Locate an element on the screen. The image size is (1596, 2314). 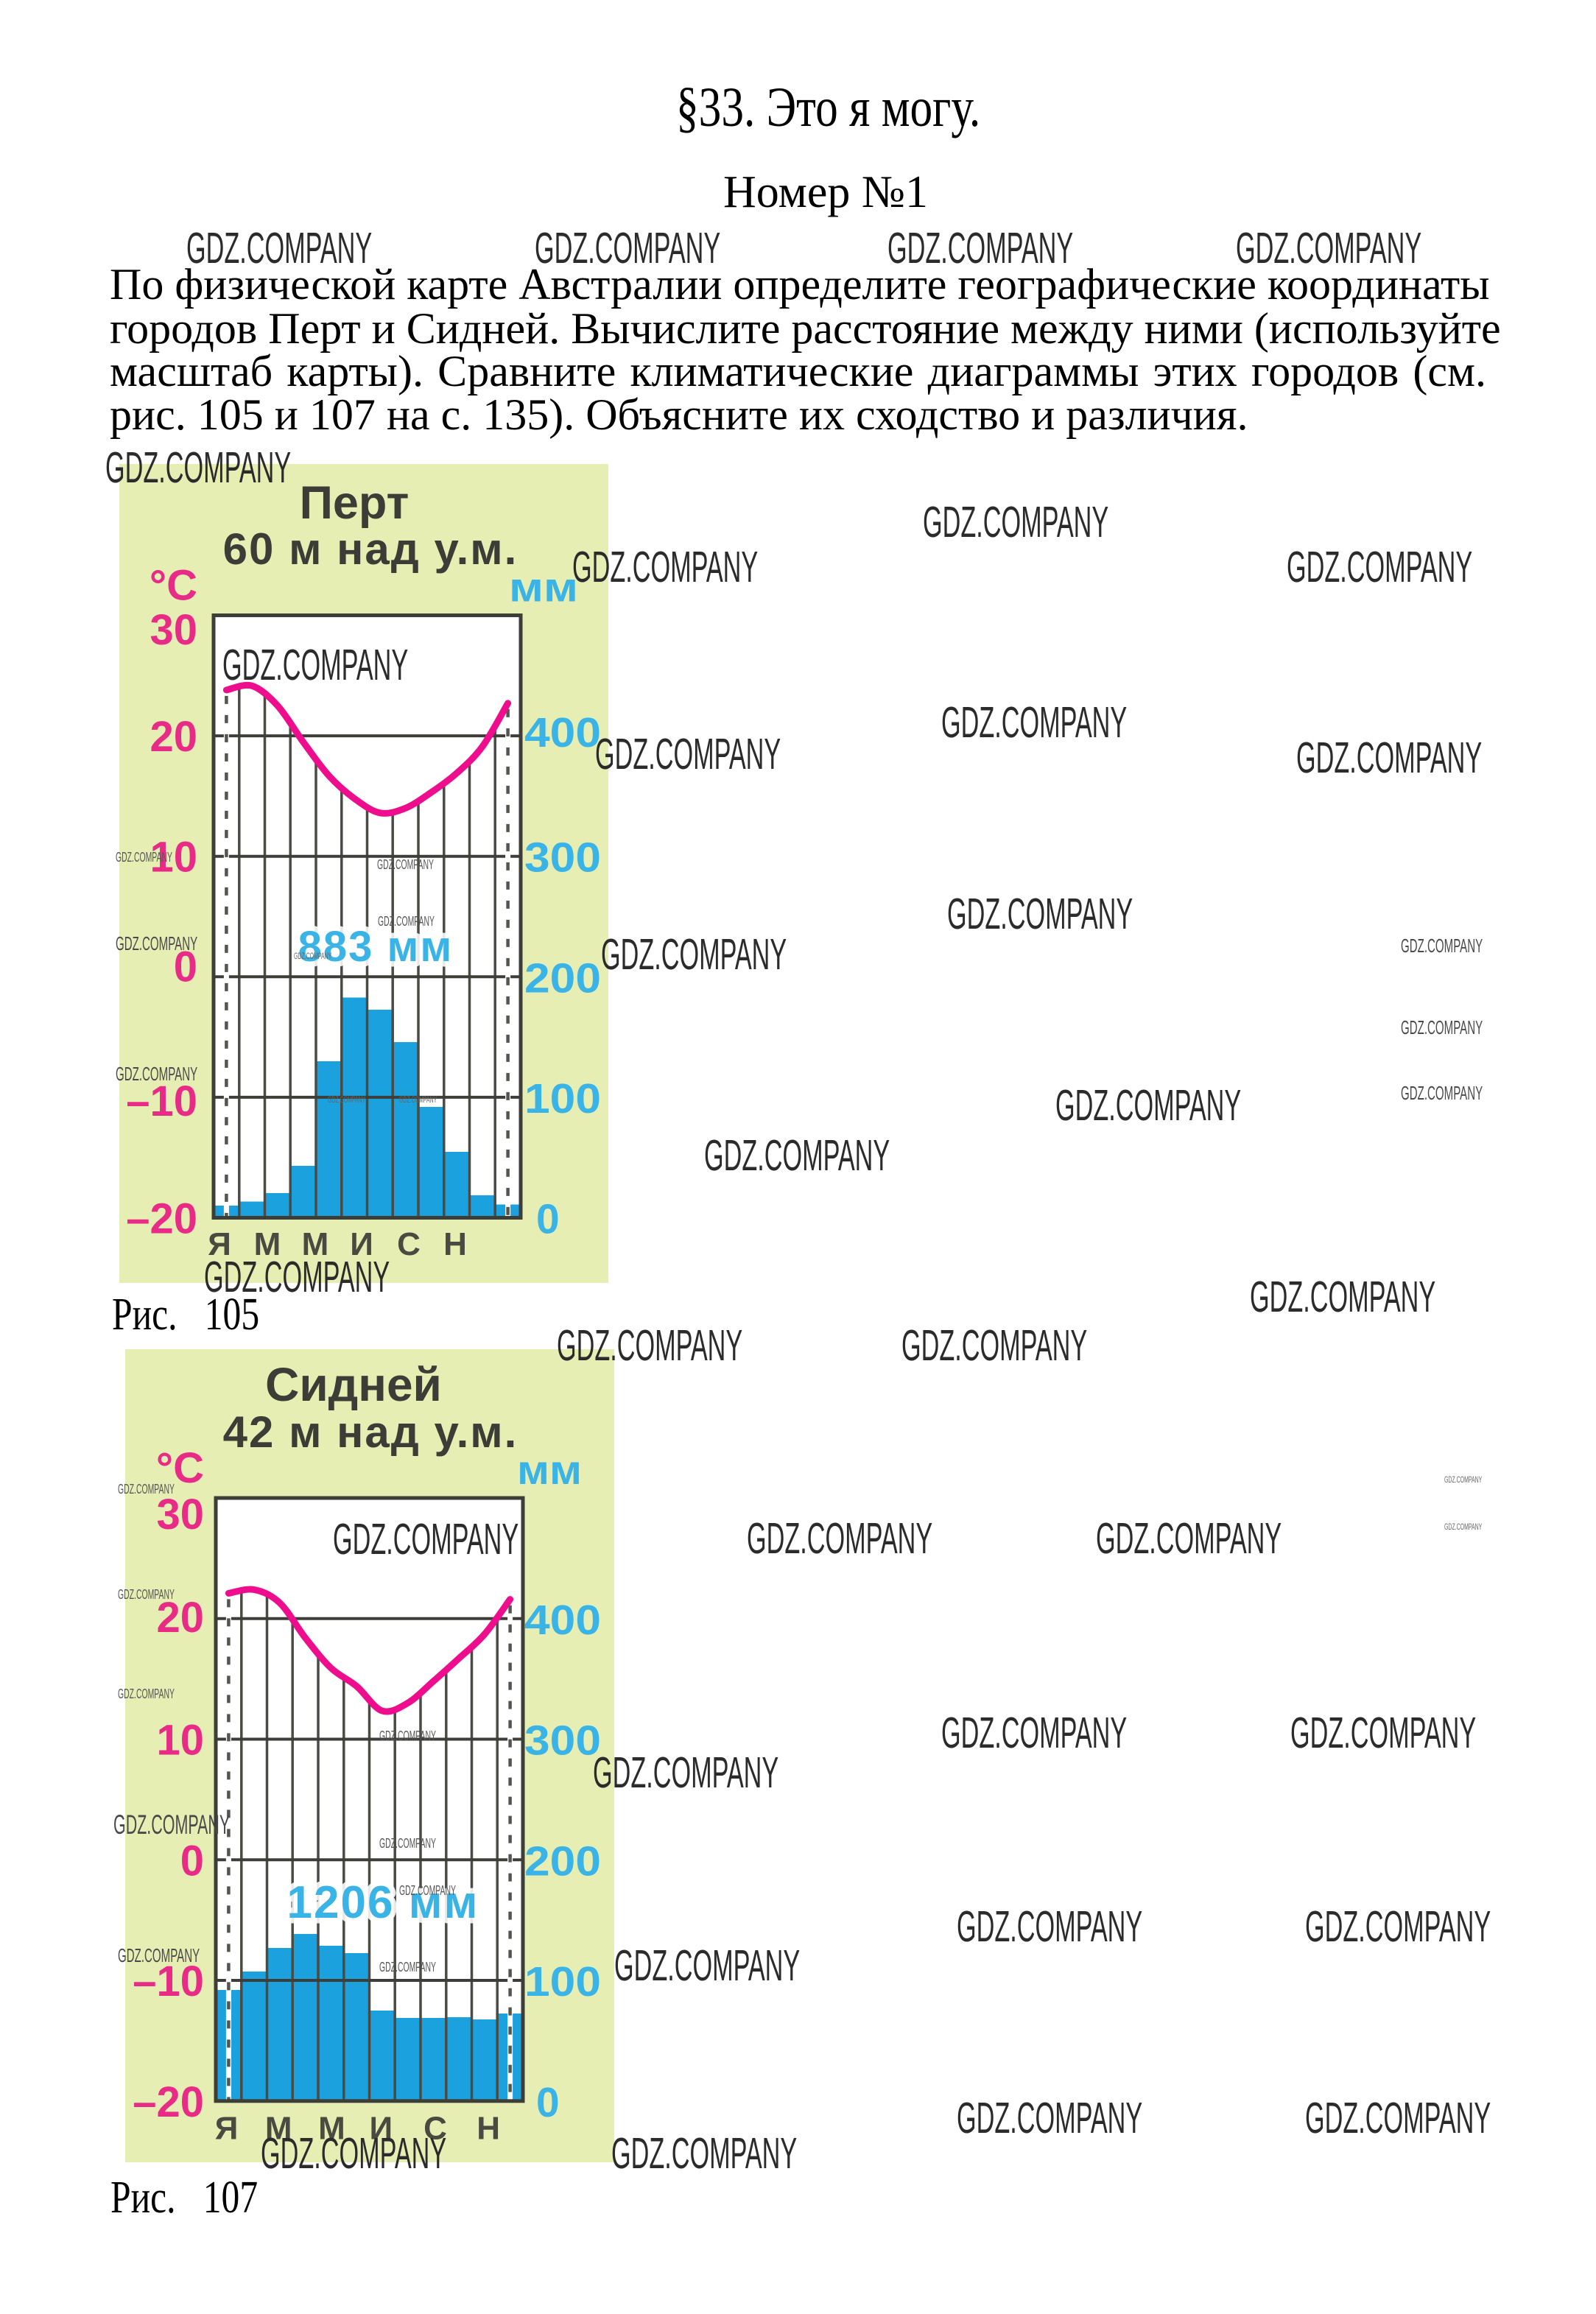
svg-text: Сидней is located at coordinates (353, 1384).